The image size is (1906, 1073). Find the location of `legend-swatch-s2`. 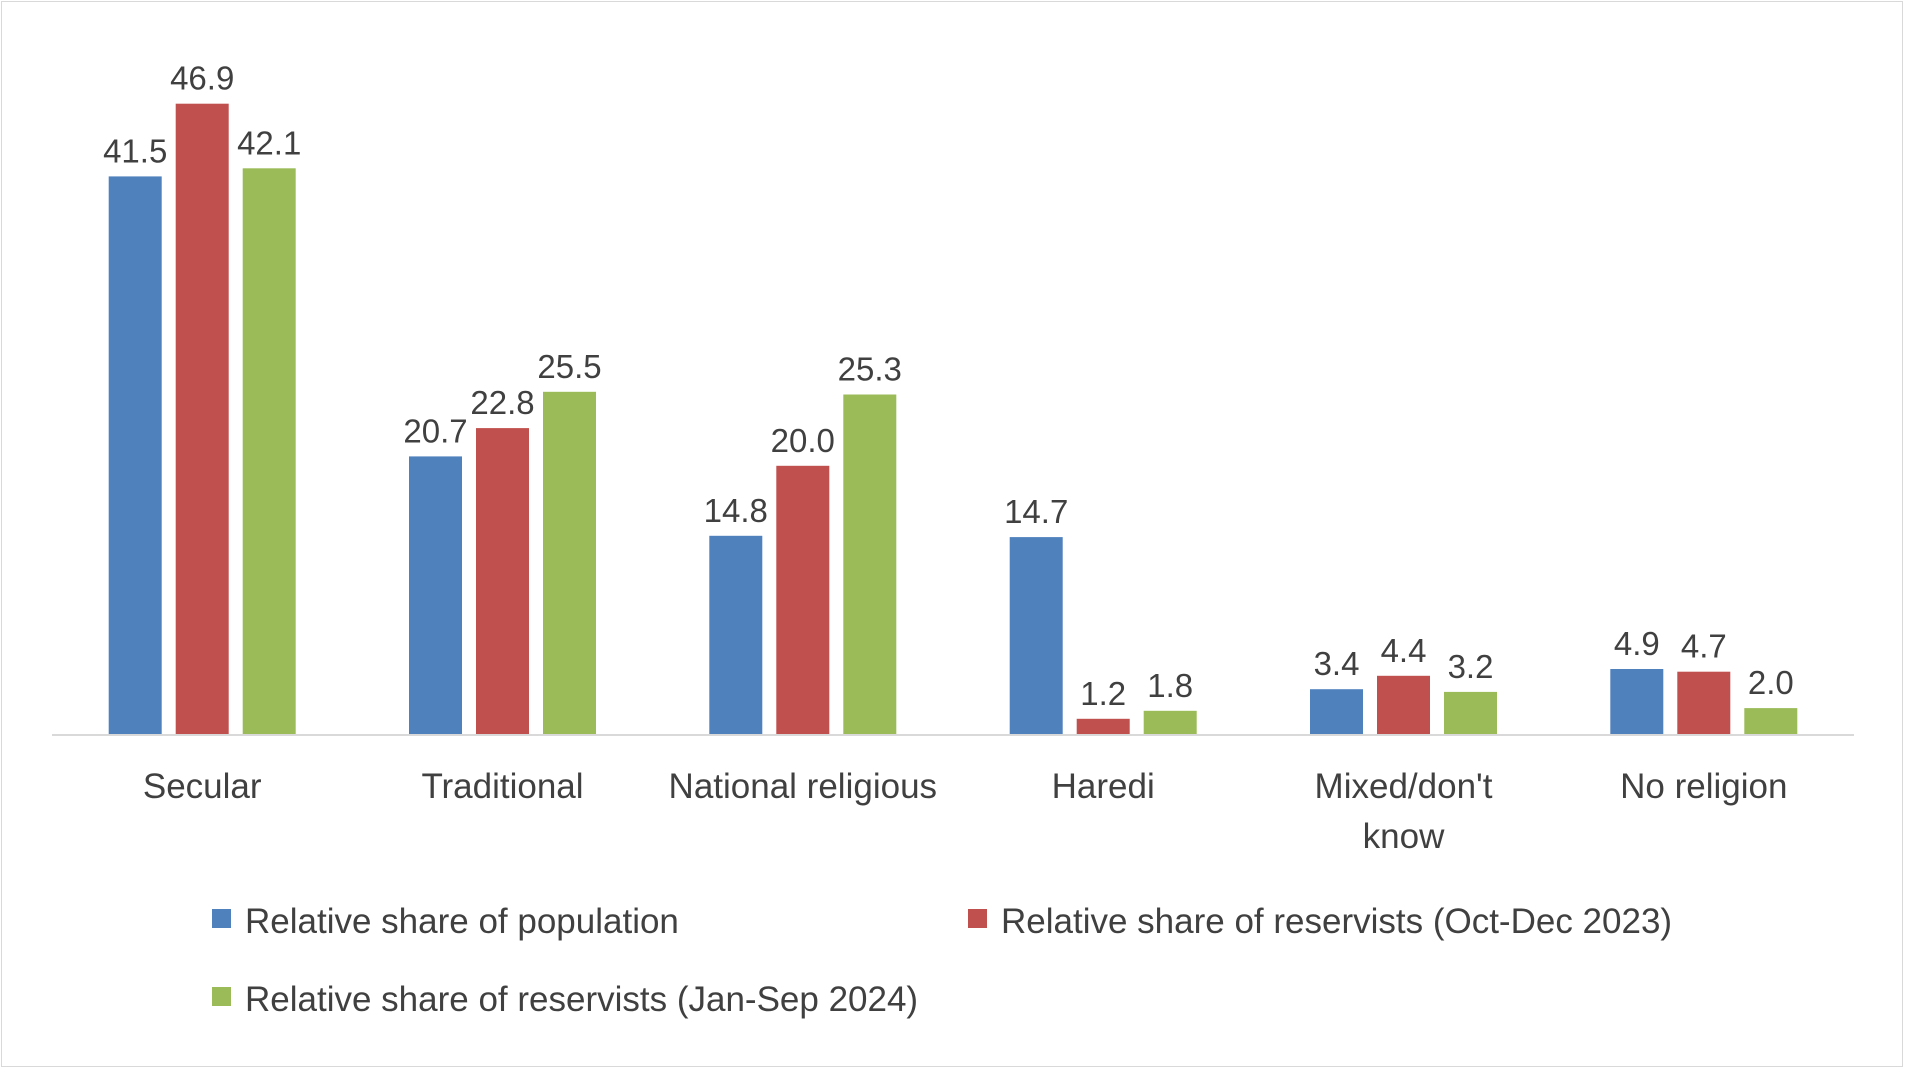

legend-swatch-s2 is located at coordinates (221, 996).